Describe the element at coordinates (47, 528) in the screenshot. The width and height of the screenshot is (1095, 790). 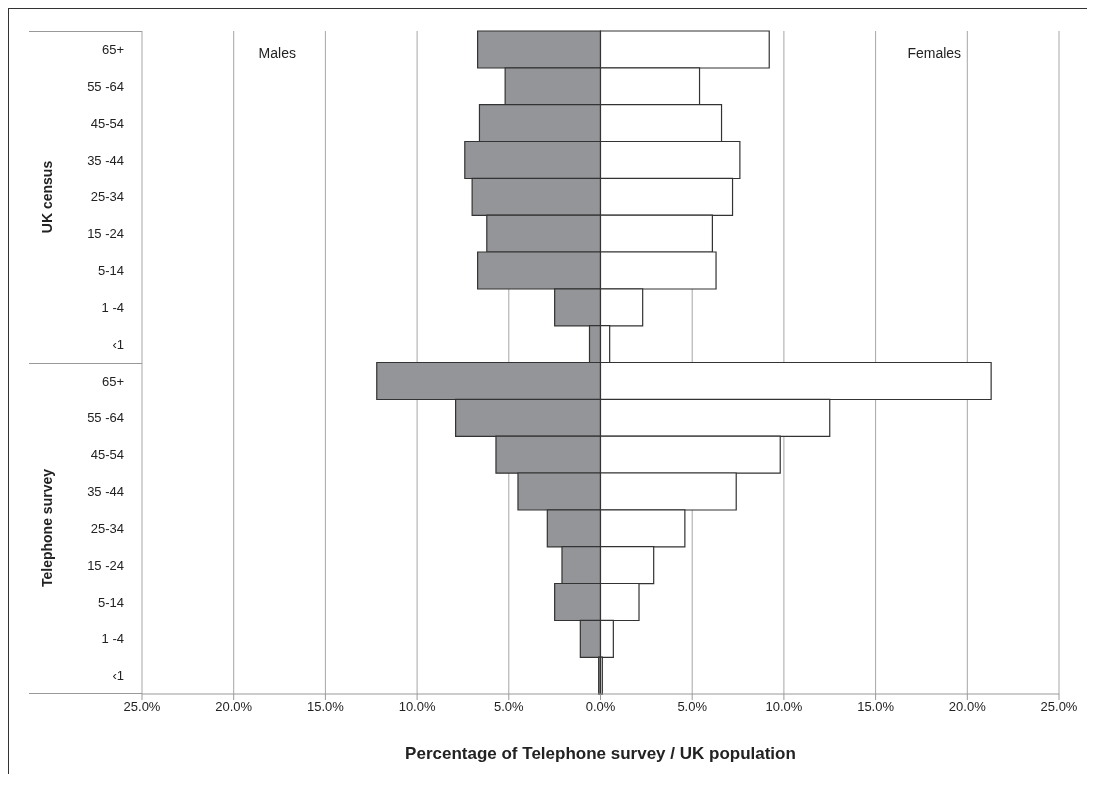
I see `text: Telephone survey` at that location.